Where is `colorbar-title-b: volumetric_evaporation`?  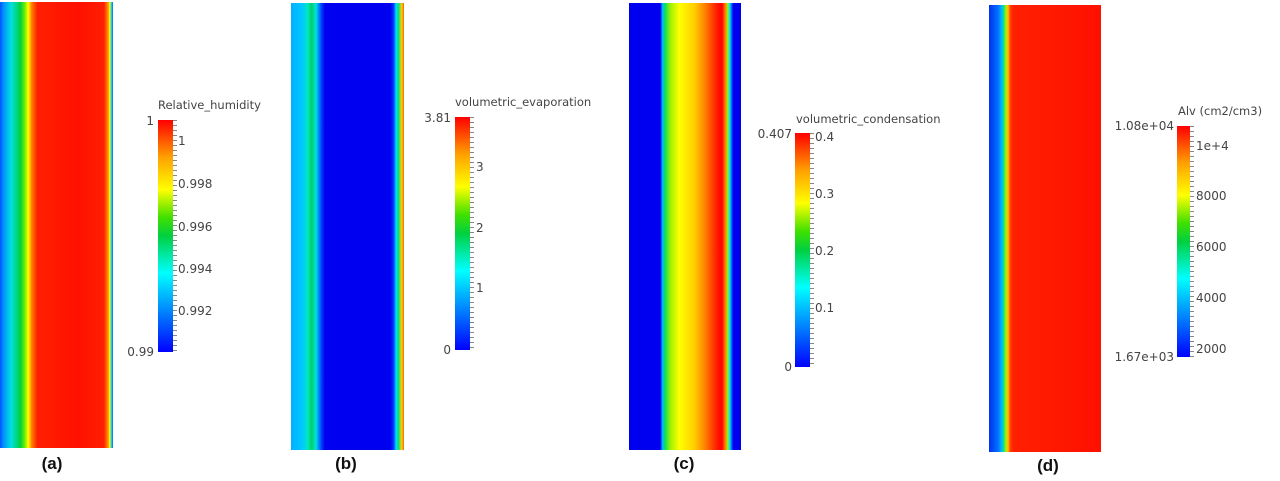 colorbar-title-b: volumetric_evaporation is located at coordinates (523, 102).